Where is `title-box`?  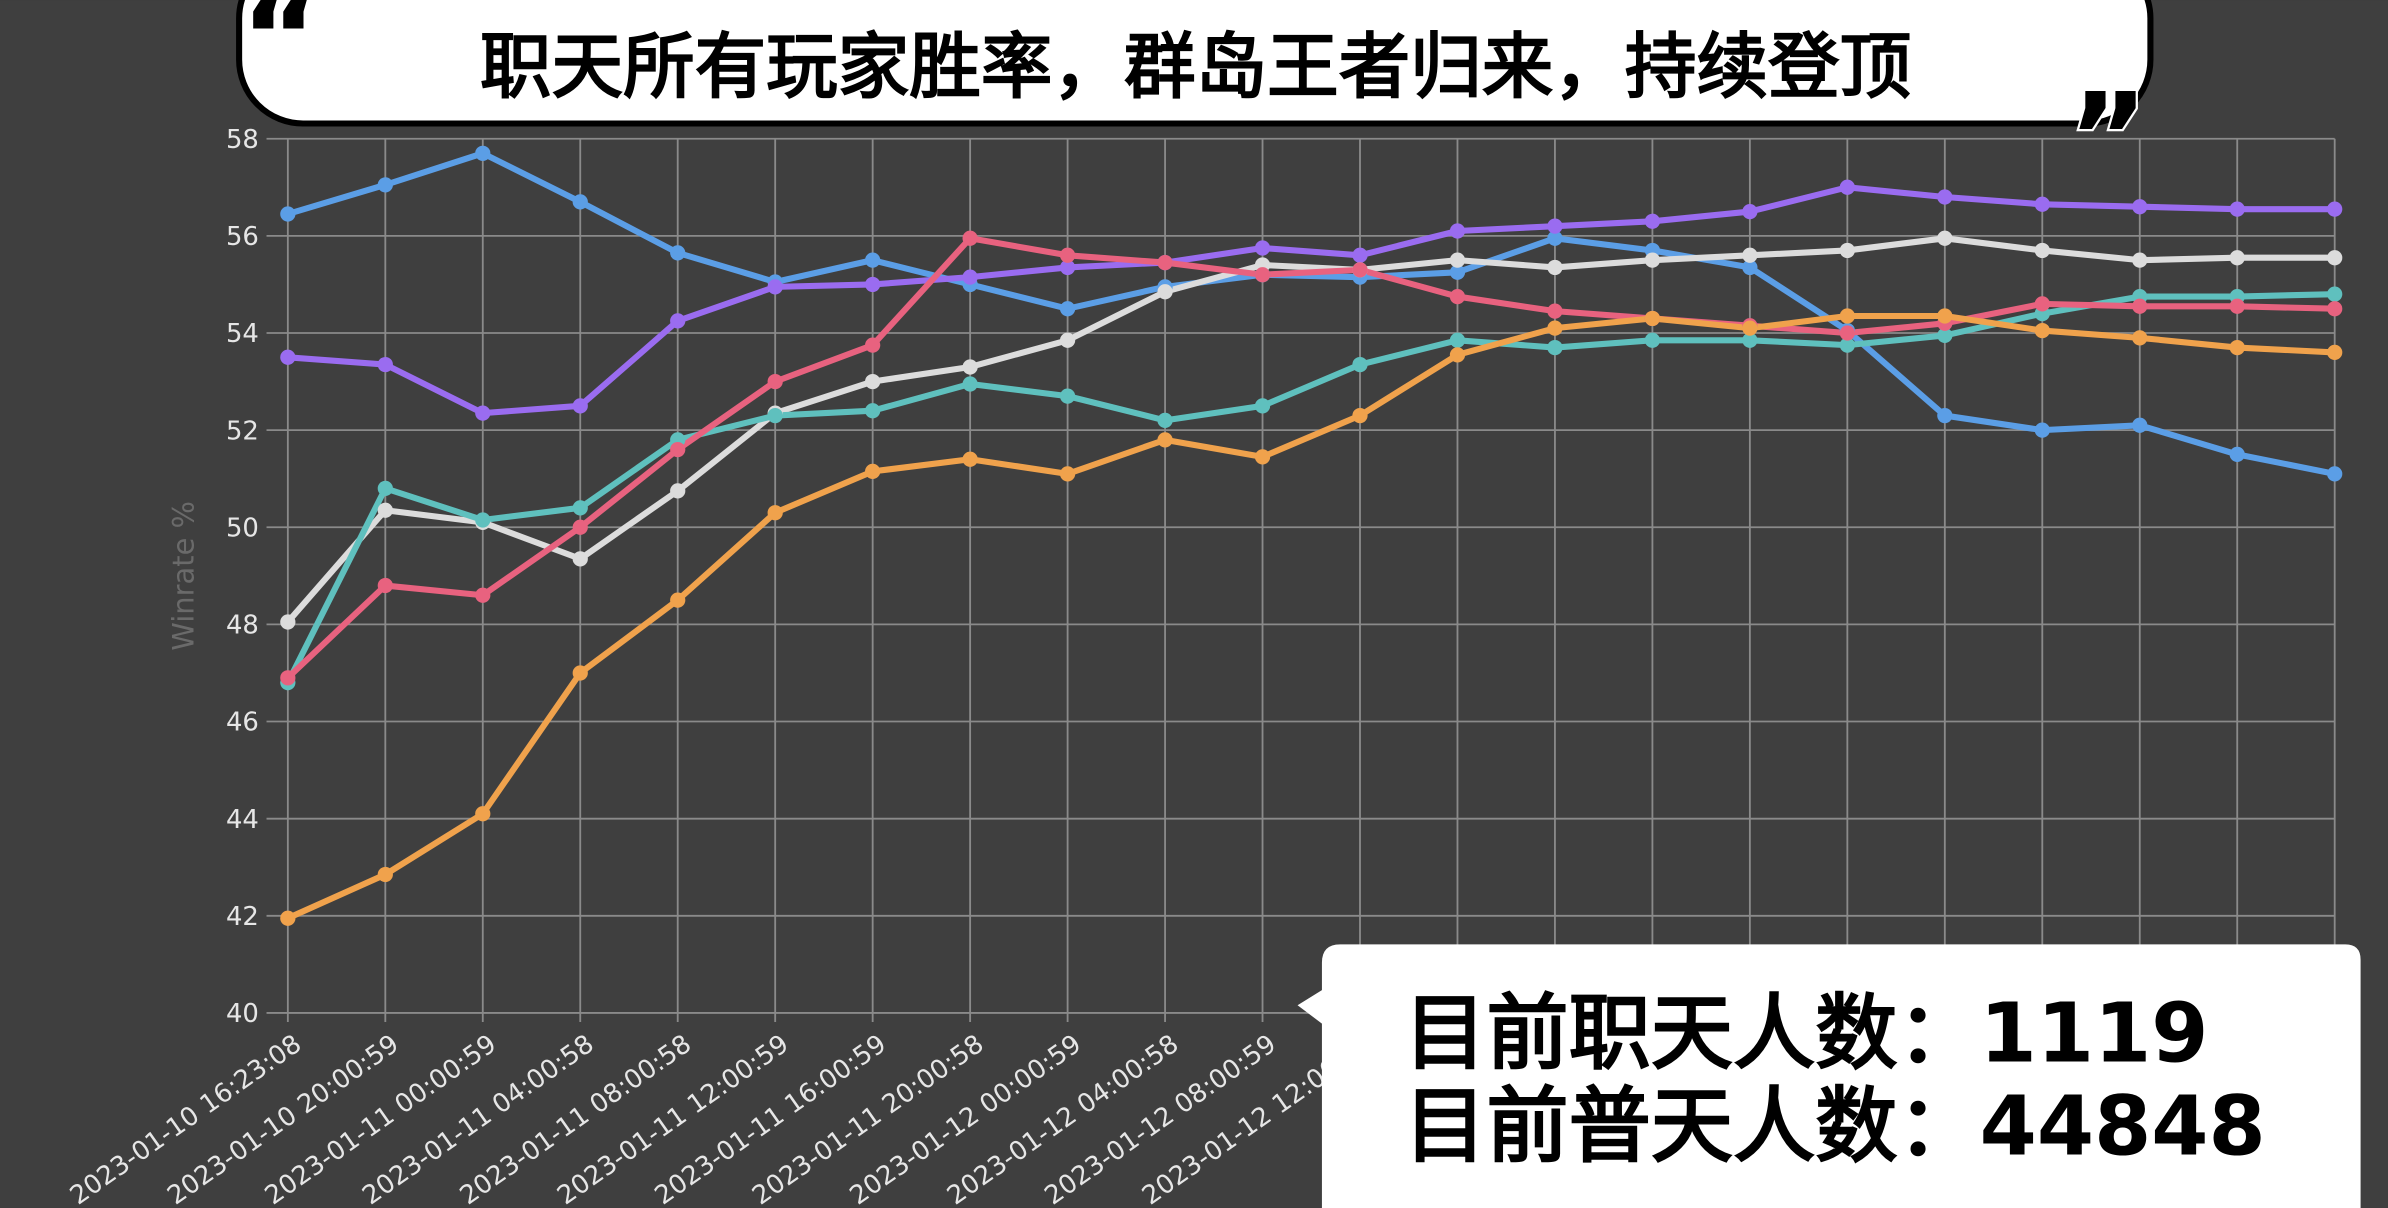
title-box is located at coordinates (1195, 63).